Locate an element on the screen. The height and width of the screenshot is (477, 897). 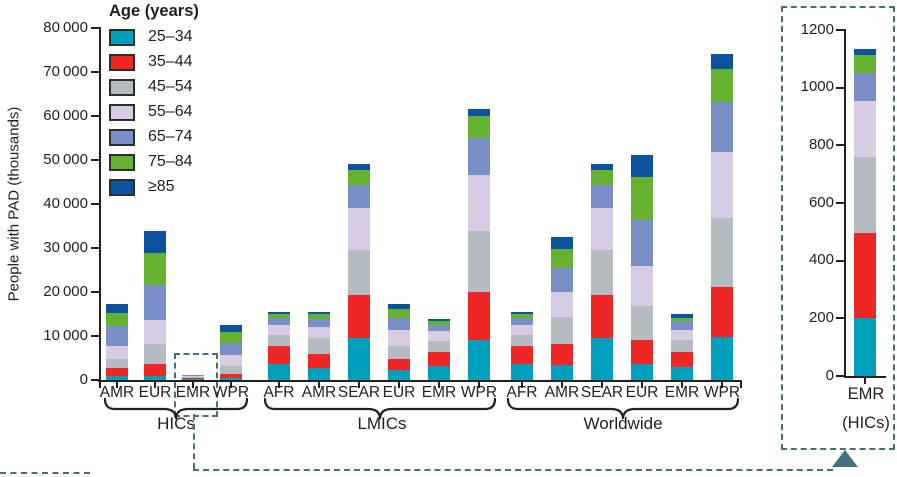
bar-worldwide-afr is located at coordinates (522, 345).